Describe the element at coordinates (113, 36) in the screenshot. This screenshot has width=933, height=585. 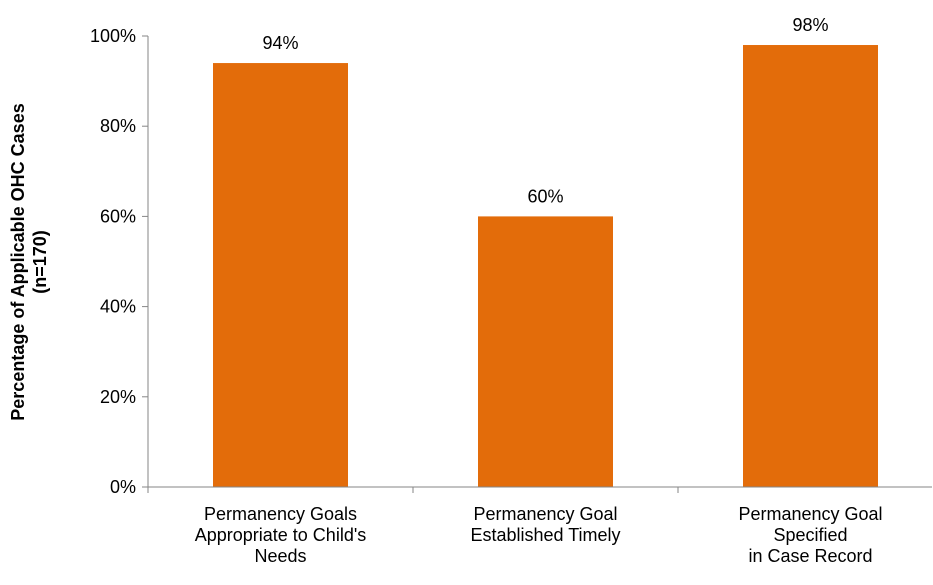
I see `y-tick-label: 100%` at that location.